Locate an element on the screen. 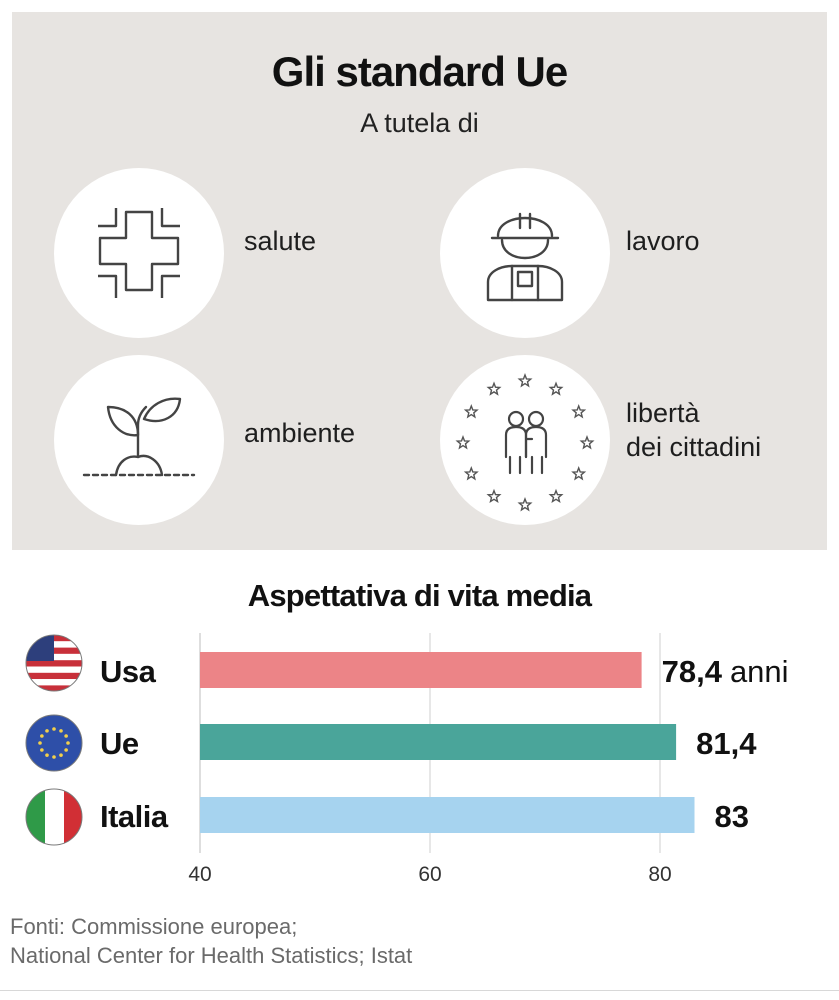 The width and height of the screenshot is (839, 1000). health-icon-circle is located at coordinates (139, 253).